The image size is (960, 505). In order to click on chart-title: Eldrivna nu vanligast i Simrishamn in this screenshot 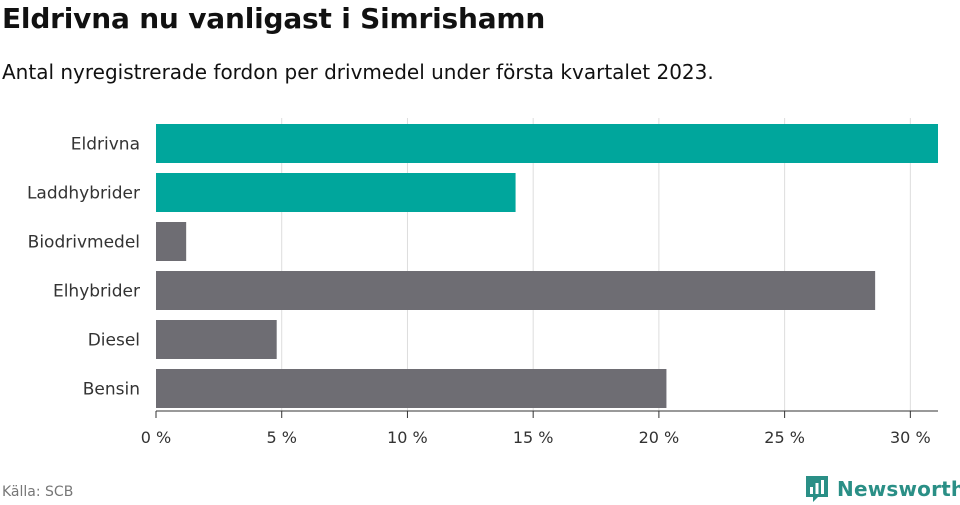, I will do `click(274, 18)`.